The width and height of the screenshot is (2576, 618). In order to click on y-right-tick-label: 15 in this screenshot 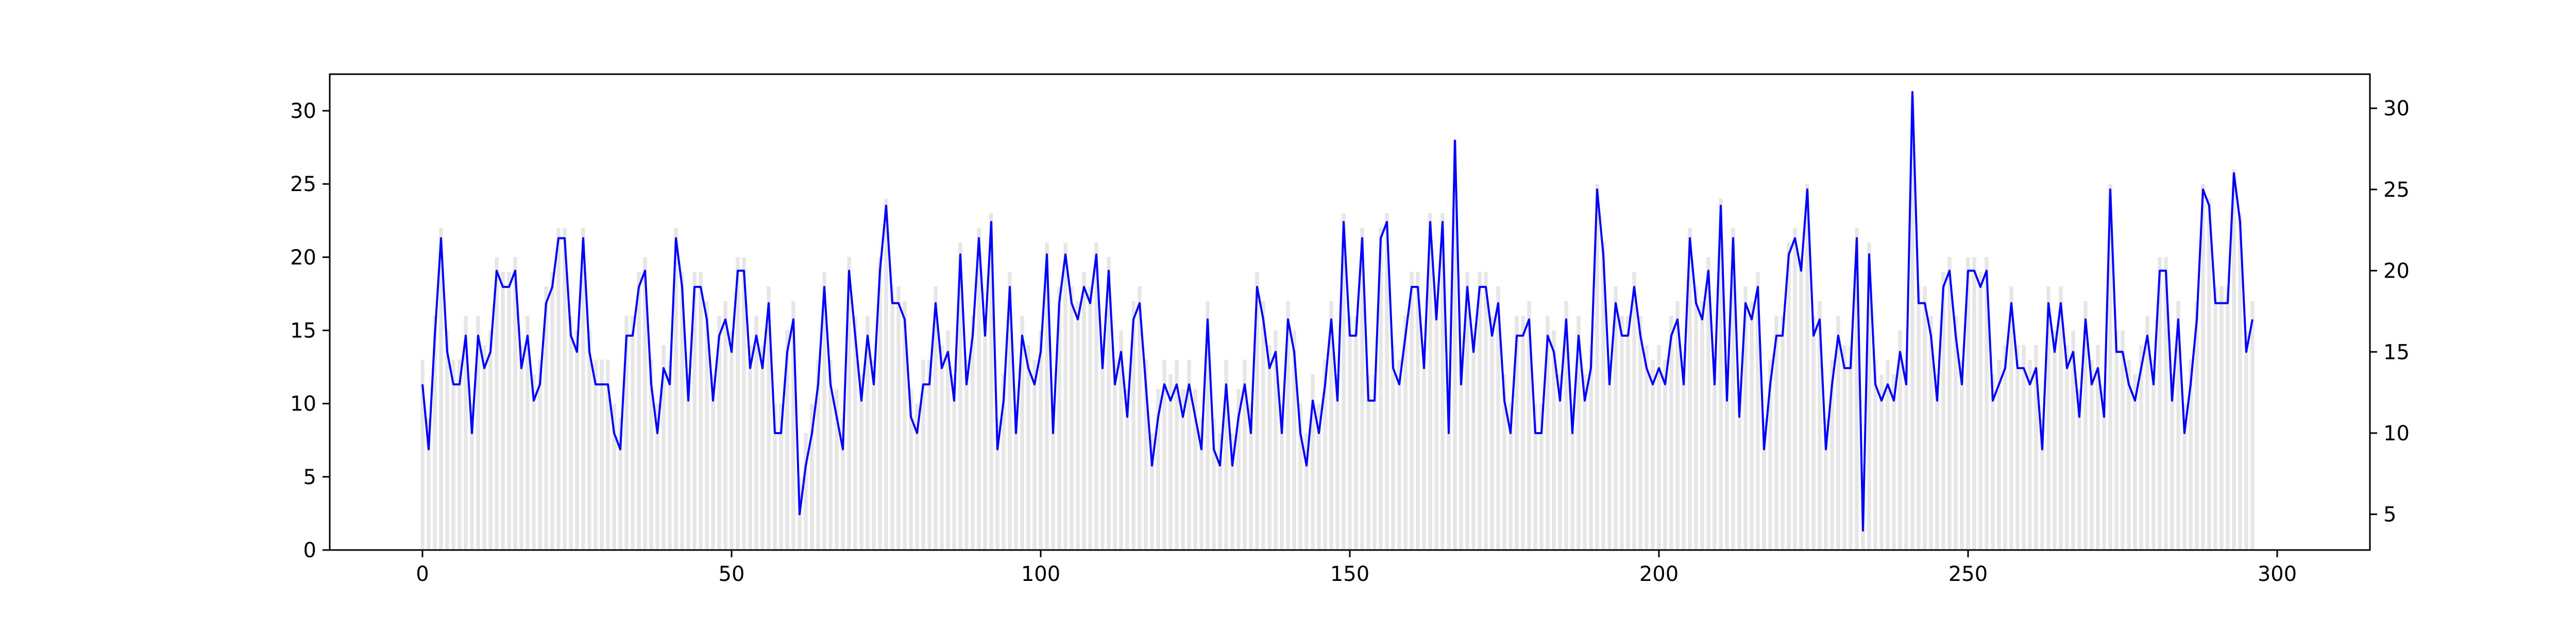, I will do `click(2396, 352)`.